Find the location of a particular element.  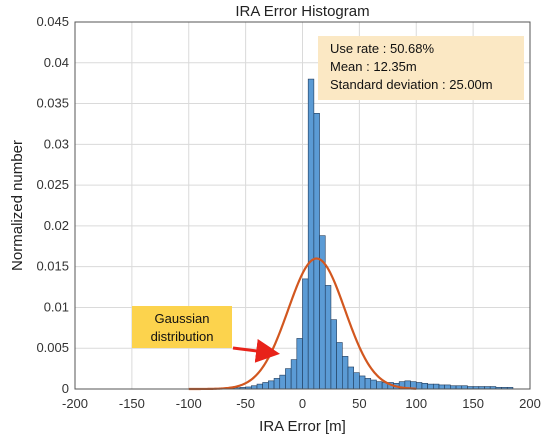

y-tick-label: 0.035 is located at coordinates (52, 103).